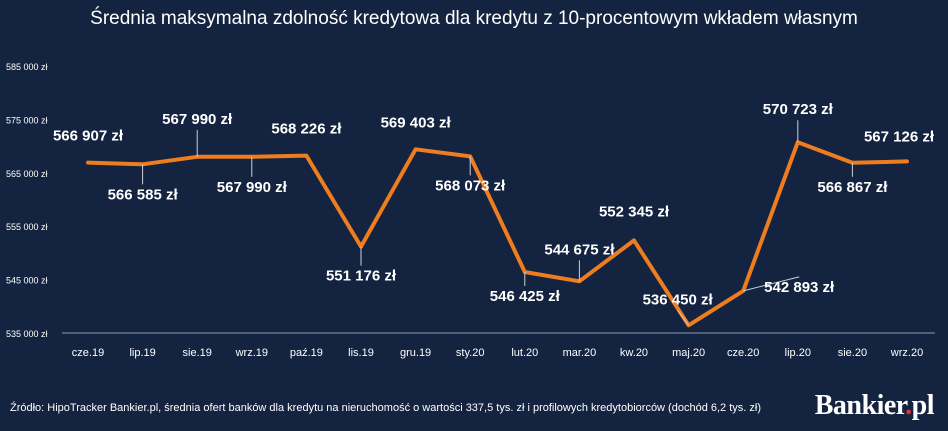  I want to click on data-label: 551 176 zł, so click(361, 276).